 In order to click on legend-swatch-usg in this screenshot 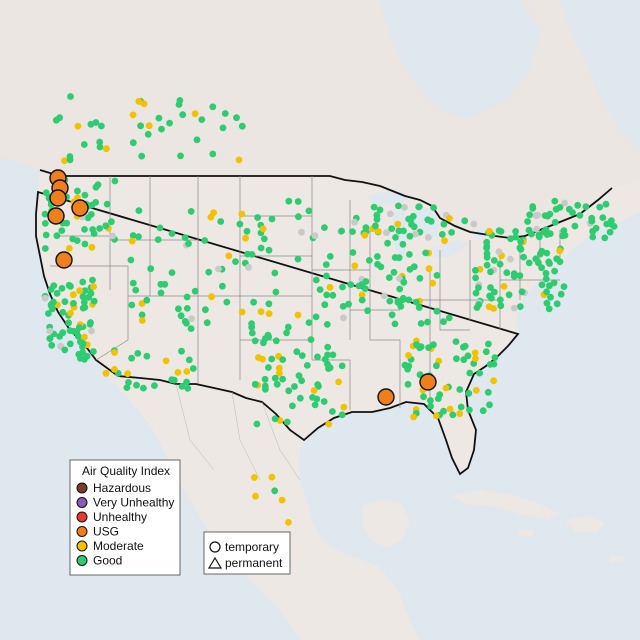, I will do `click(82, 531)`.